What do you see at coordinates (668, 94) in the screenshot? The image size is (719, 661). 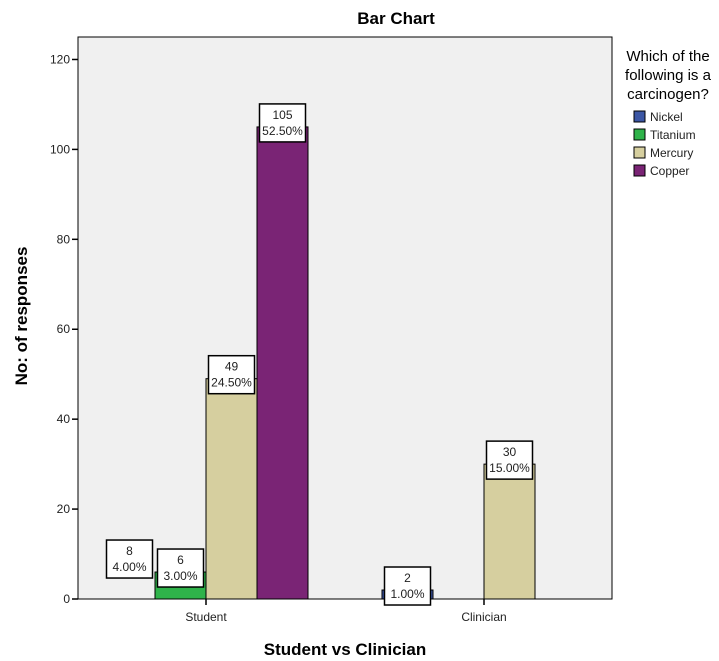 I see `legend-title: carcinogen?` at bounding box center [668, 94].